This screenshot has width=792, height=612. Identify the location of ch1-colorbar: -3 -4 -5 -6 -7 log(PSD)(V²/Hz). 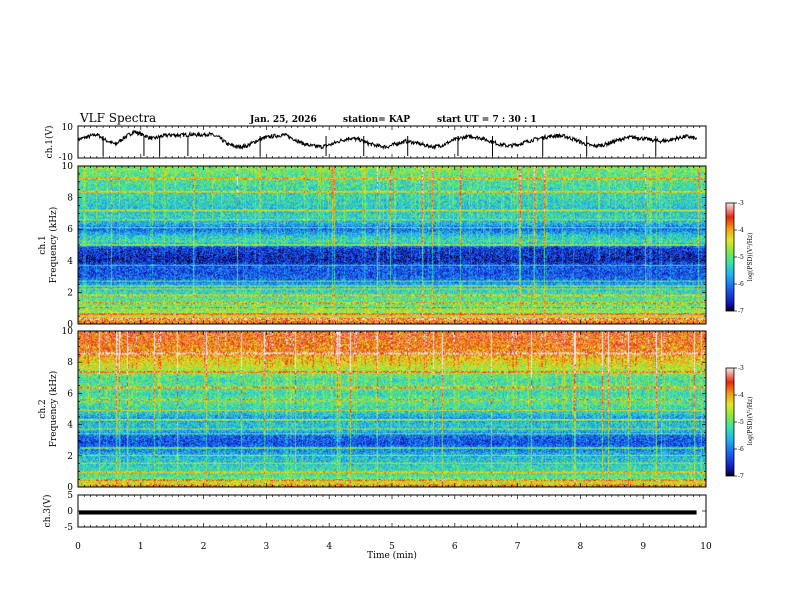
(739, 257).